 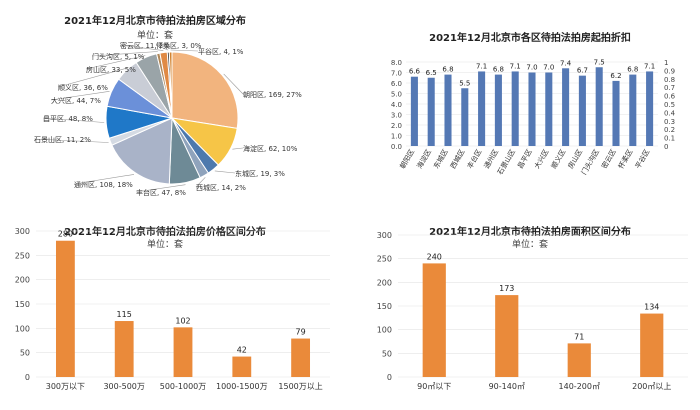 I want to click on bar-value-label: 115, so click(x=124, y=314).